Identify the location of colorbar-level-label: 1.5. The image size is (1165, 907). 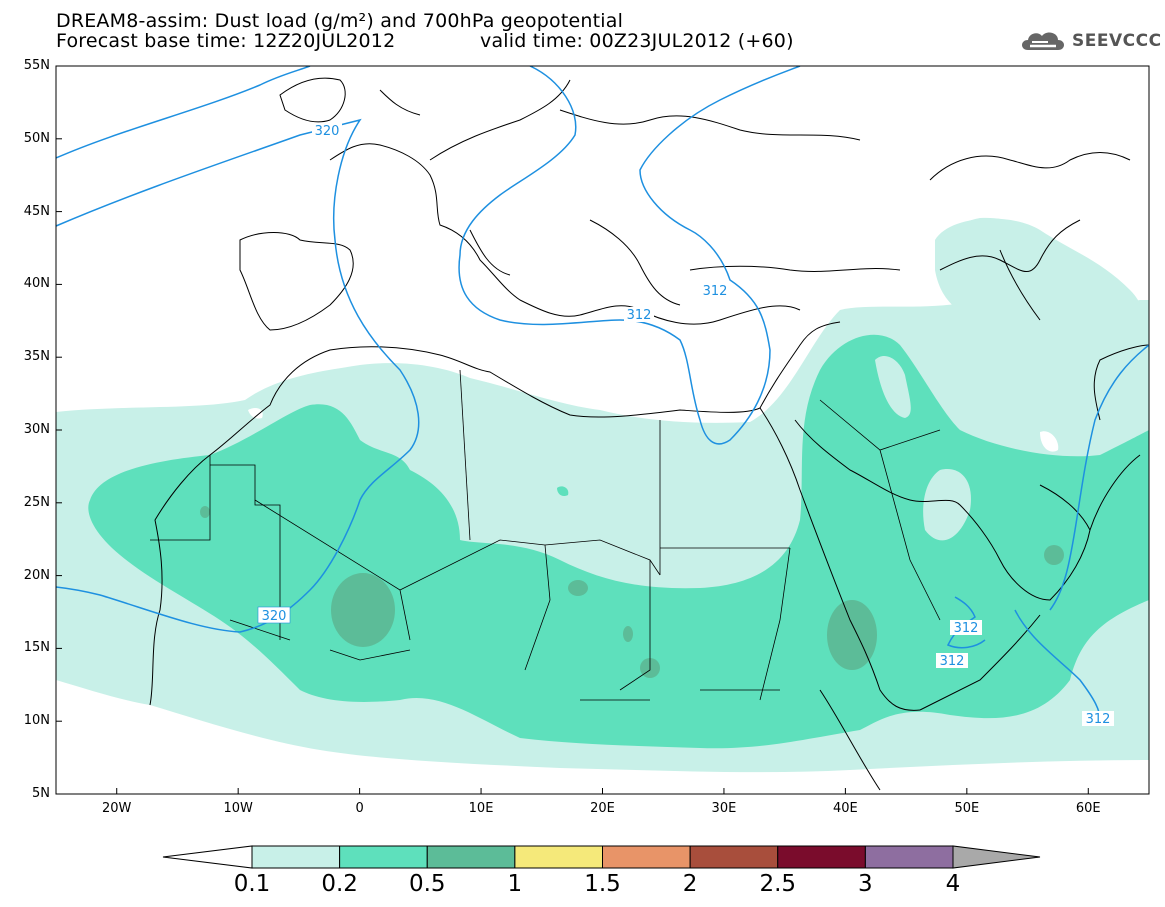
(602, 884).